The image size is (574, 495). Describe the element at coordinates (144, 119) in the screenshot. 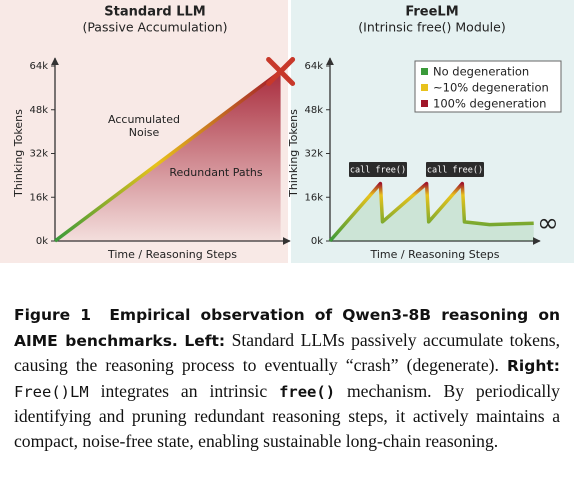

I see `annotation: Accumulated` at that location.